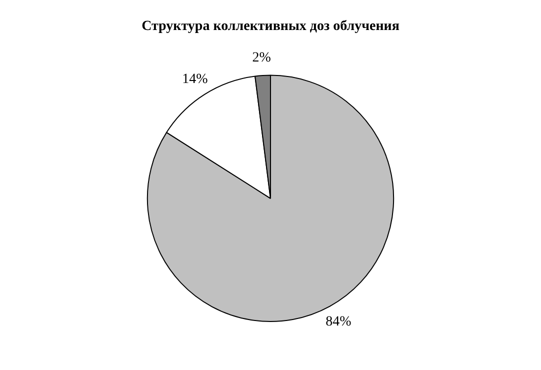 The width and height of the screenshot is (541, 370). I want to click on chart-title: Структура коллективных доз облучения, so click(271, 26).